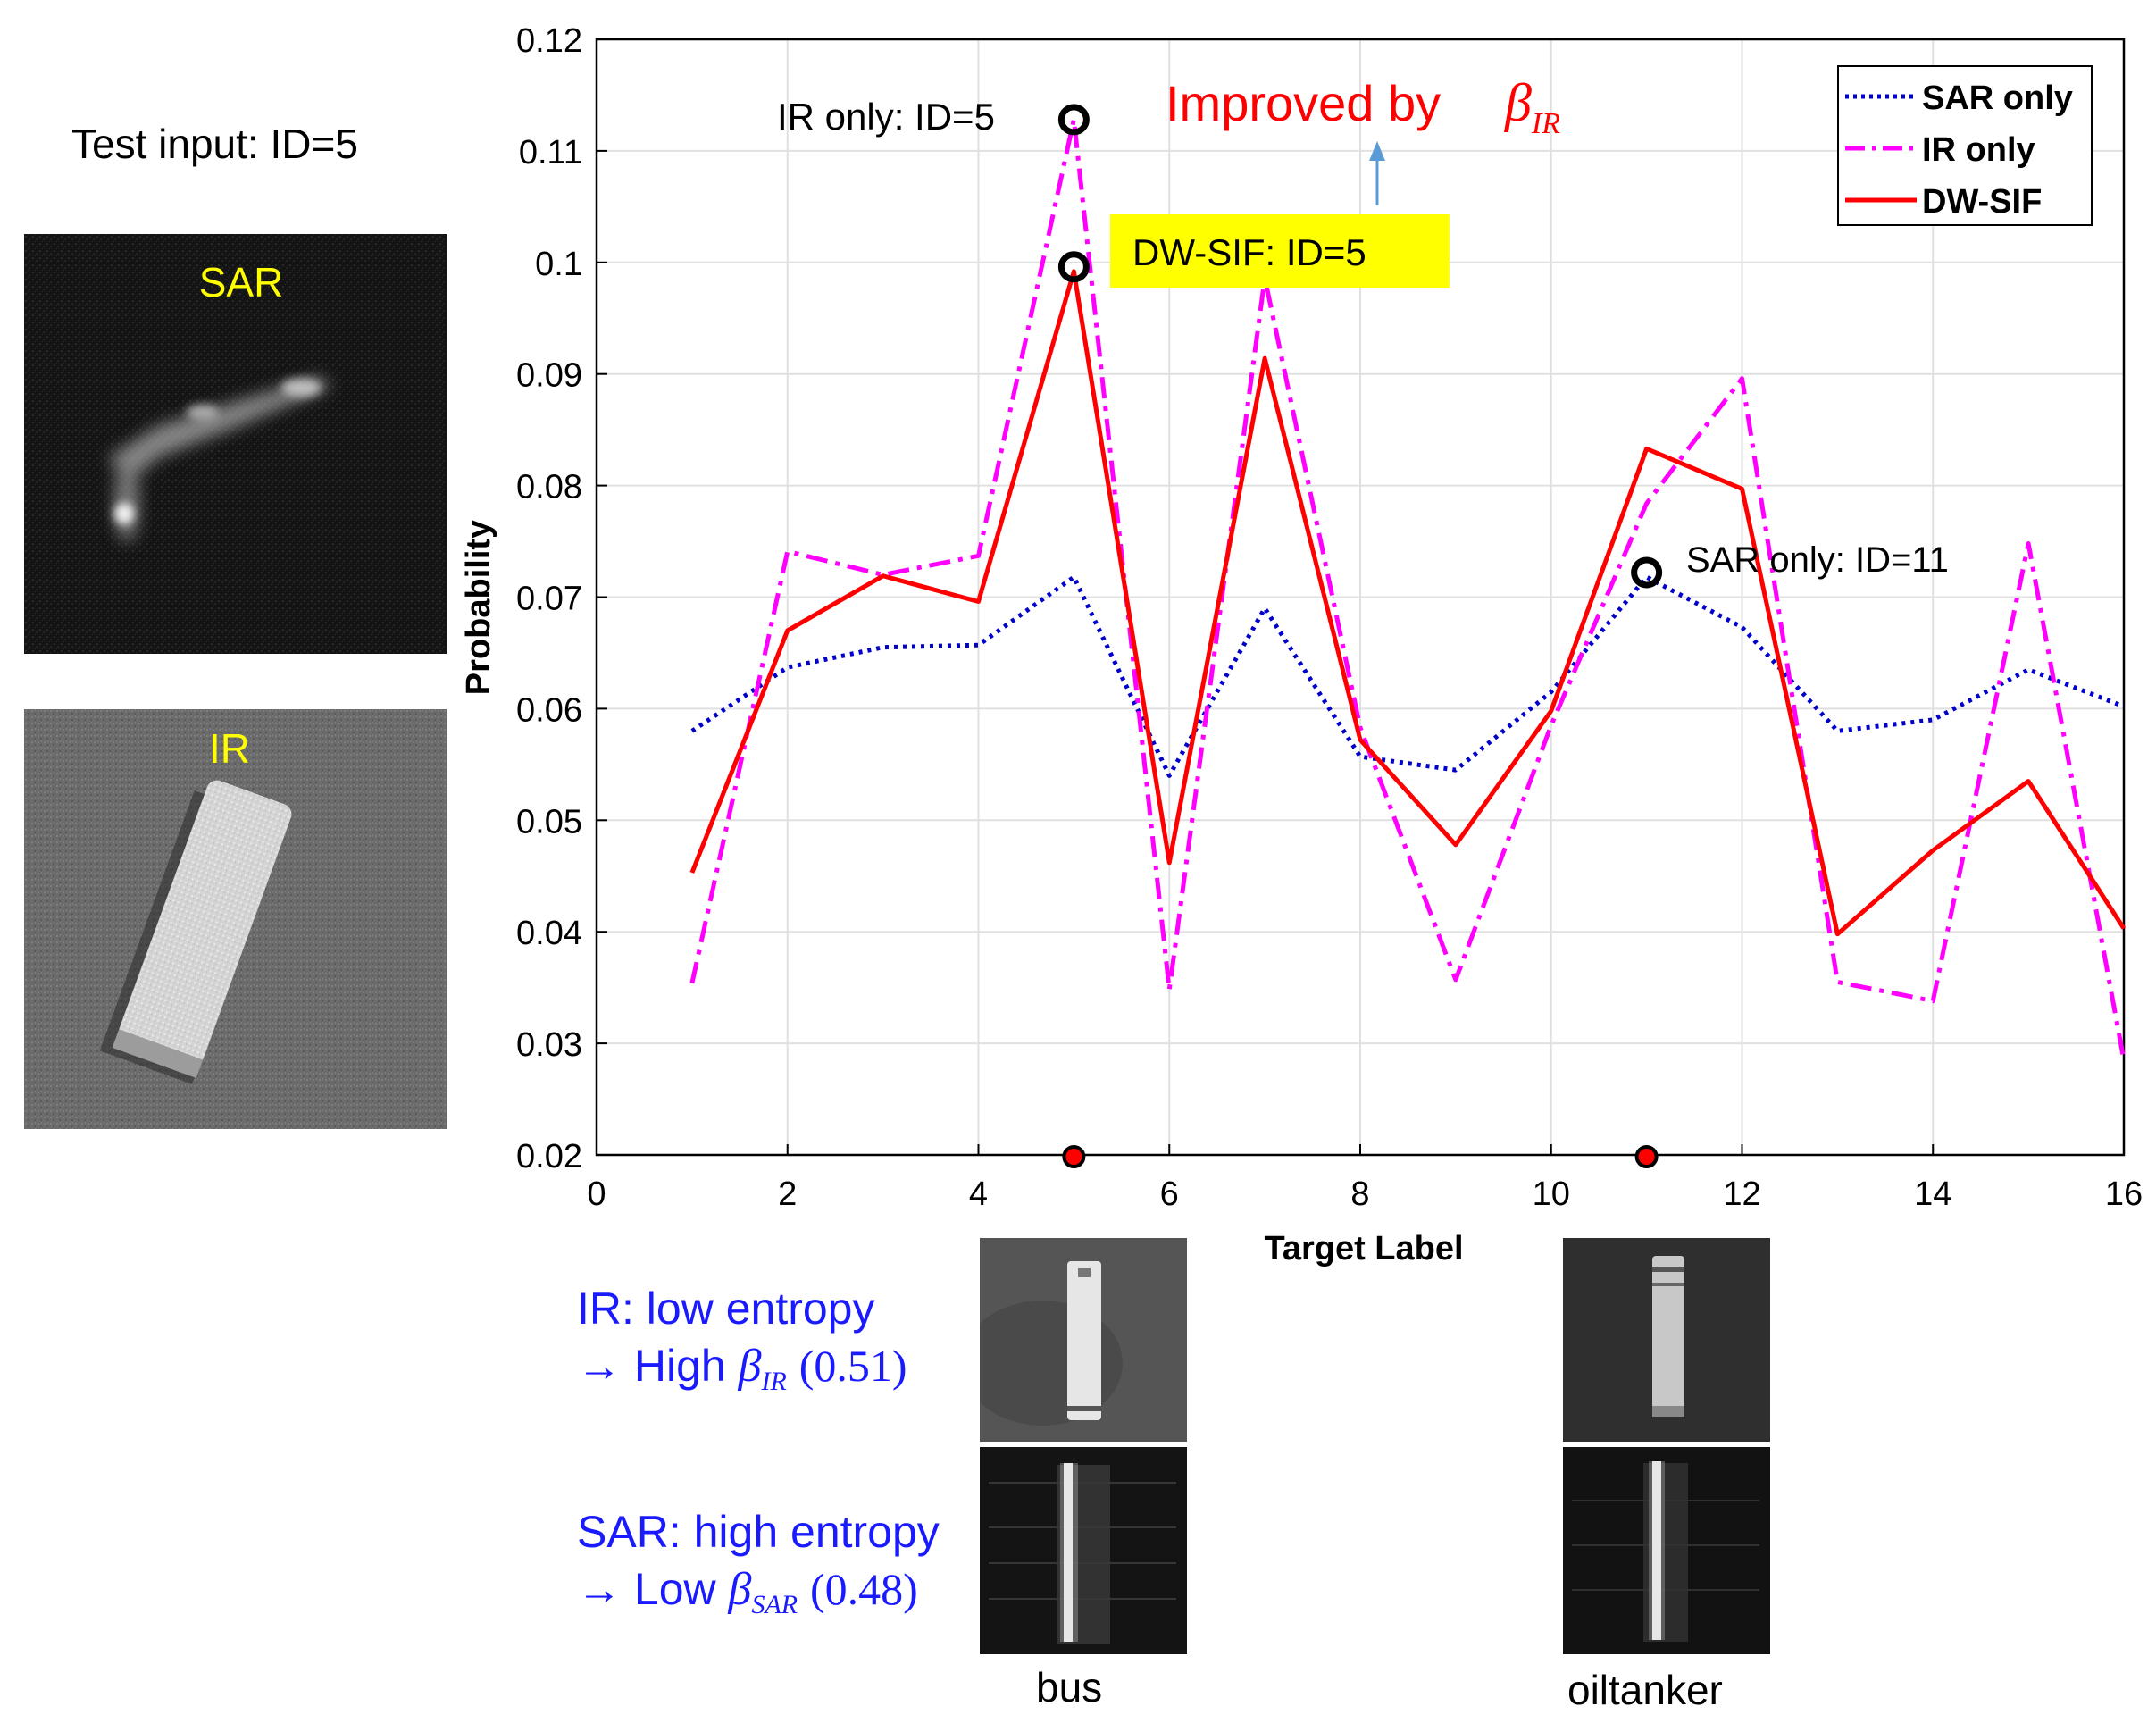  I want to click on bus-optical-image, so click(1083, 1340).